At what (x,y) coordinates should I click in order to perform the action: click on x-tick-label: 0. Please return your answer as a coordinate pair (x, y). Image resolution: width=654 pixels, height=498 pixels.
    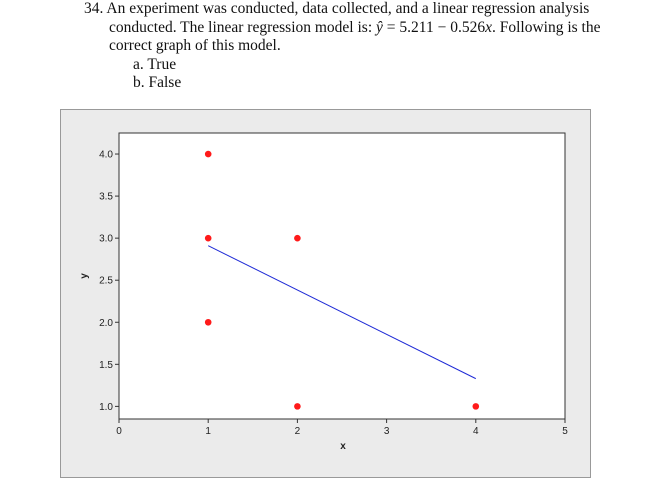
    Looking at the image, I should click on (119, 431).